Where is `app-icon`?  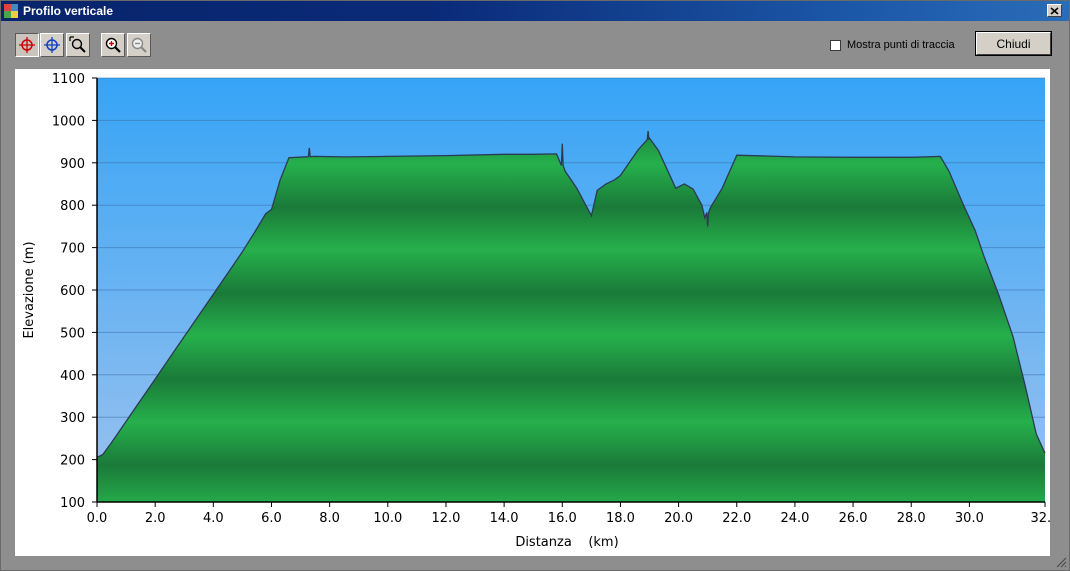 app-icon is located at coordinates (11, 11).